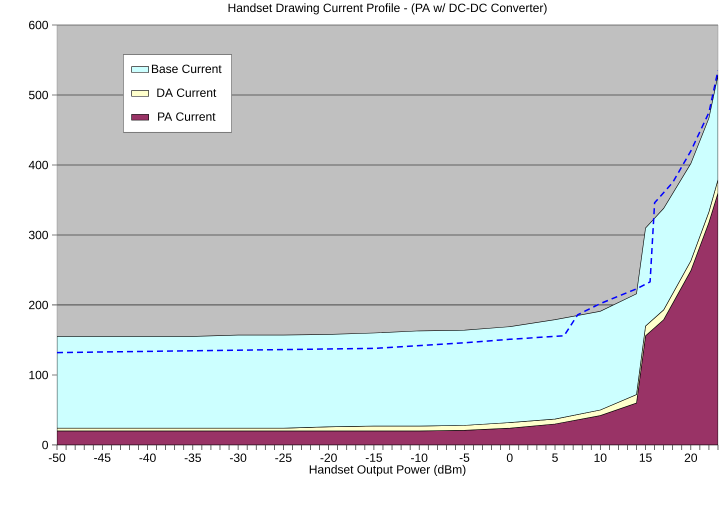 Image resolution: width=723 pixels, height=508 pixels. I want to click on x-tick-label: 15, so click(646, 458).